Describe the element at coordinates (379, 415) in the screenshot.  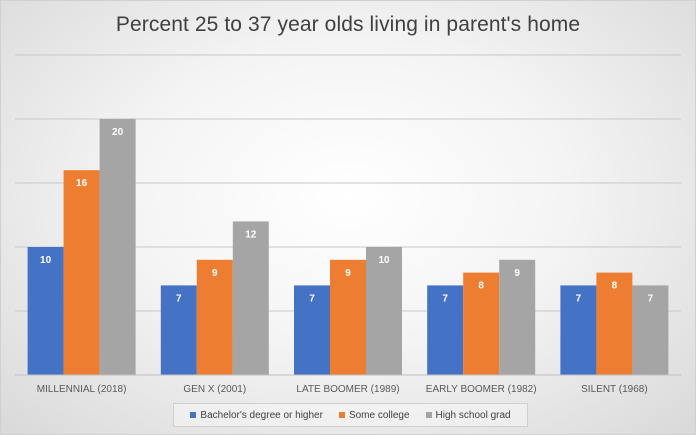
I see `legend-label-some-college: Some college` at that location.